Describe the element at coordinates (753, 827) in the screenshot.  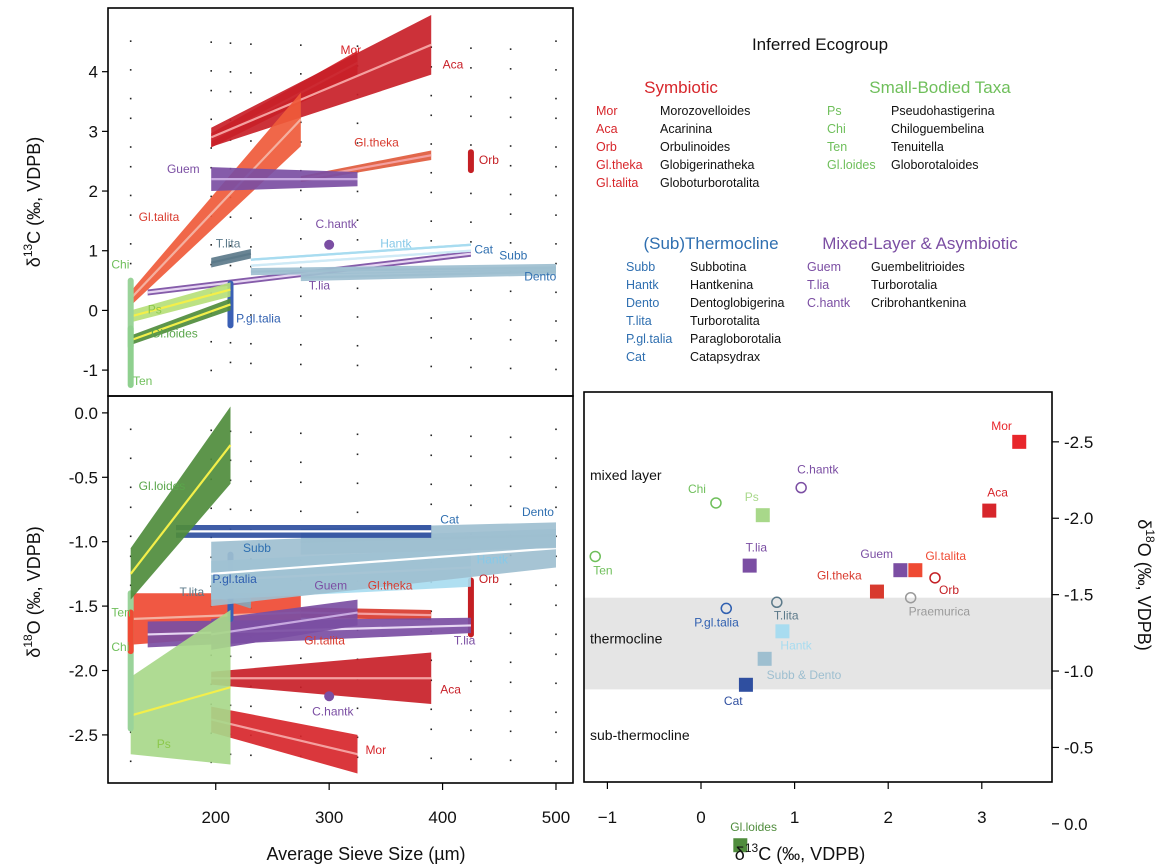
I see `point-label-gl-loides: Gl.loides` at that location.